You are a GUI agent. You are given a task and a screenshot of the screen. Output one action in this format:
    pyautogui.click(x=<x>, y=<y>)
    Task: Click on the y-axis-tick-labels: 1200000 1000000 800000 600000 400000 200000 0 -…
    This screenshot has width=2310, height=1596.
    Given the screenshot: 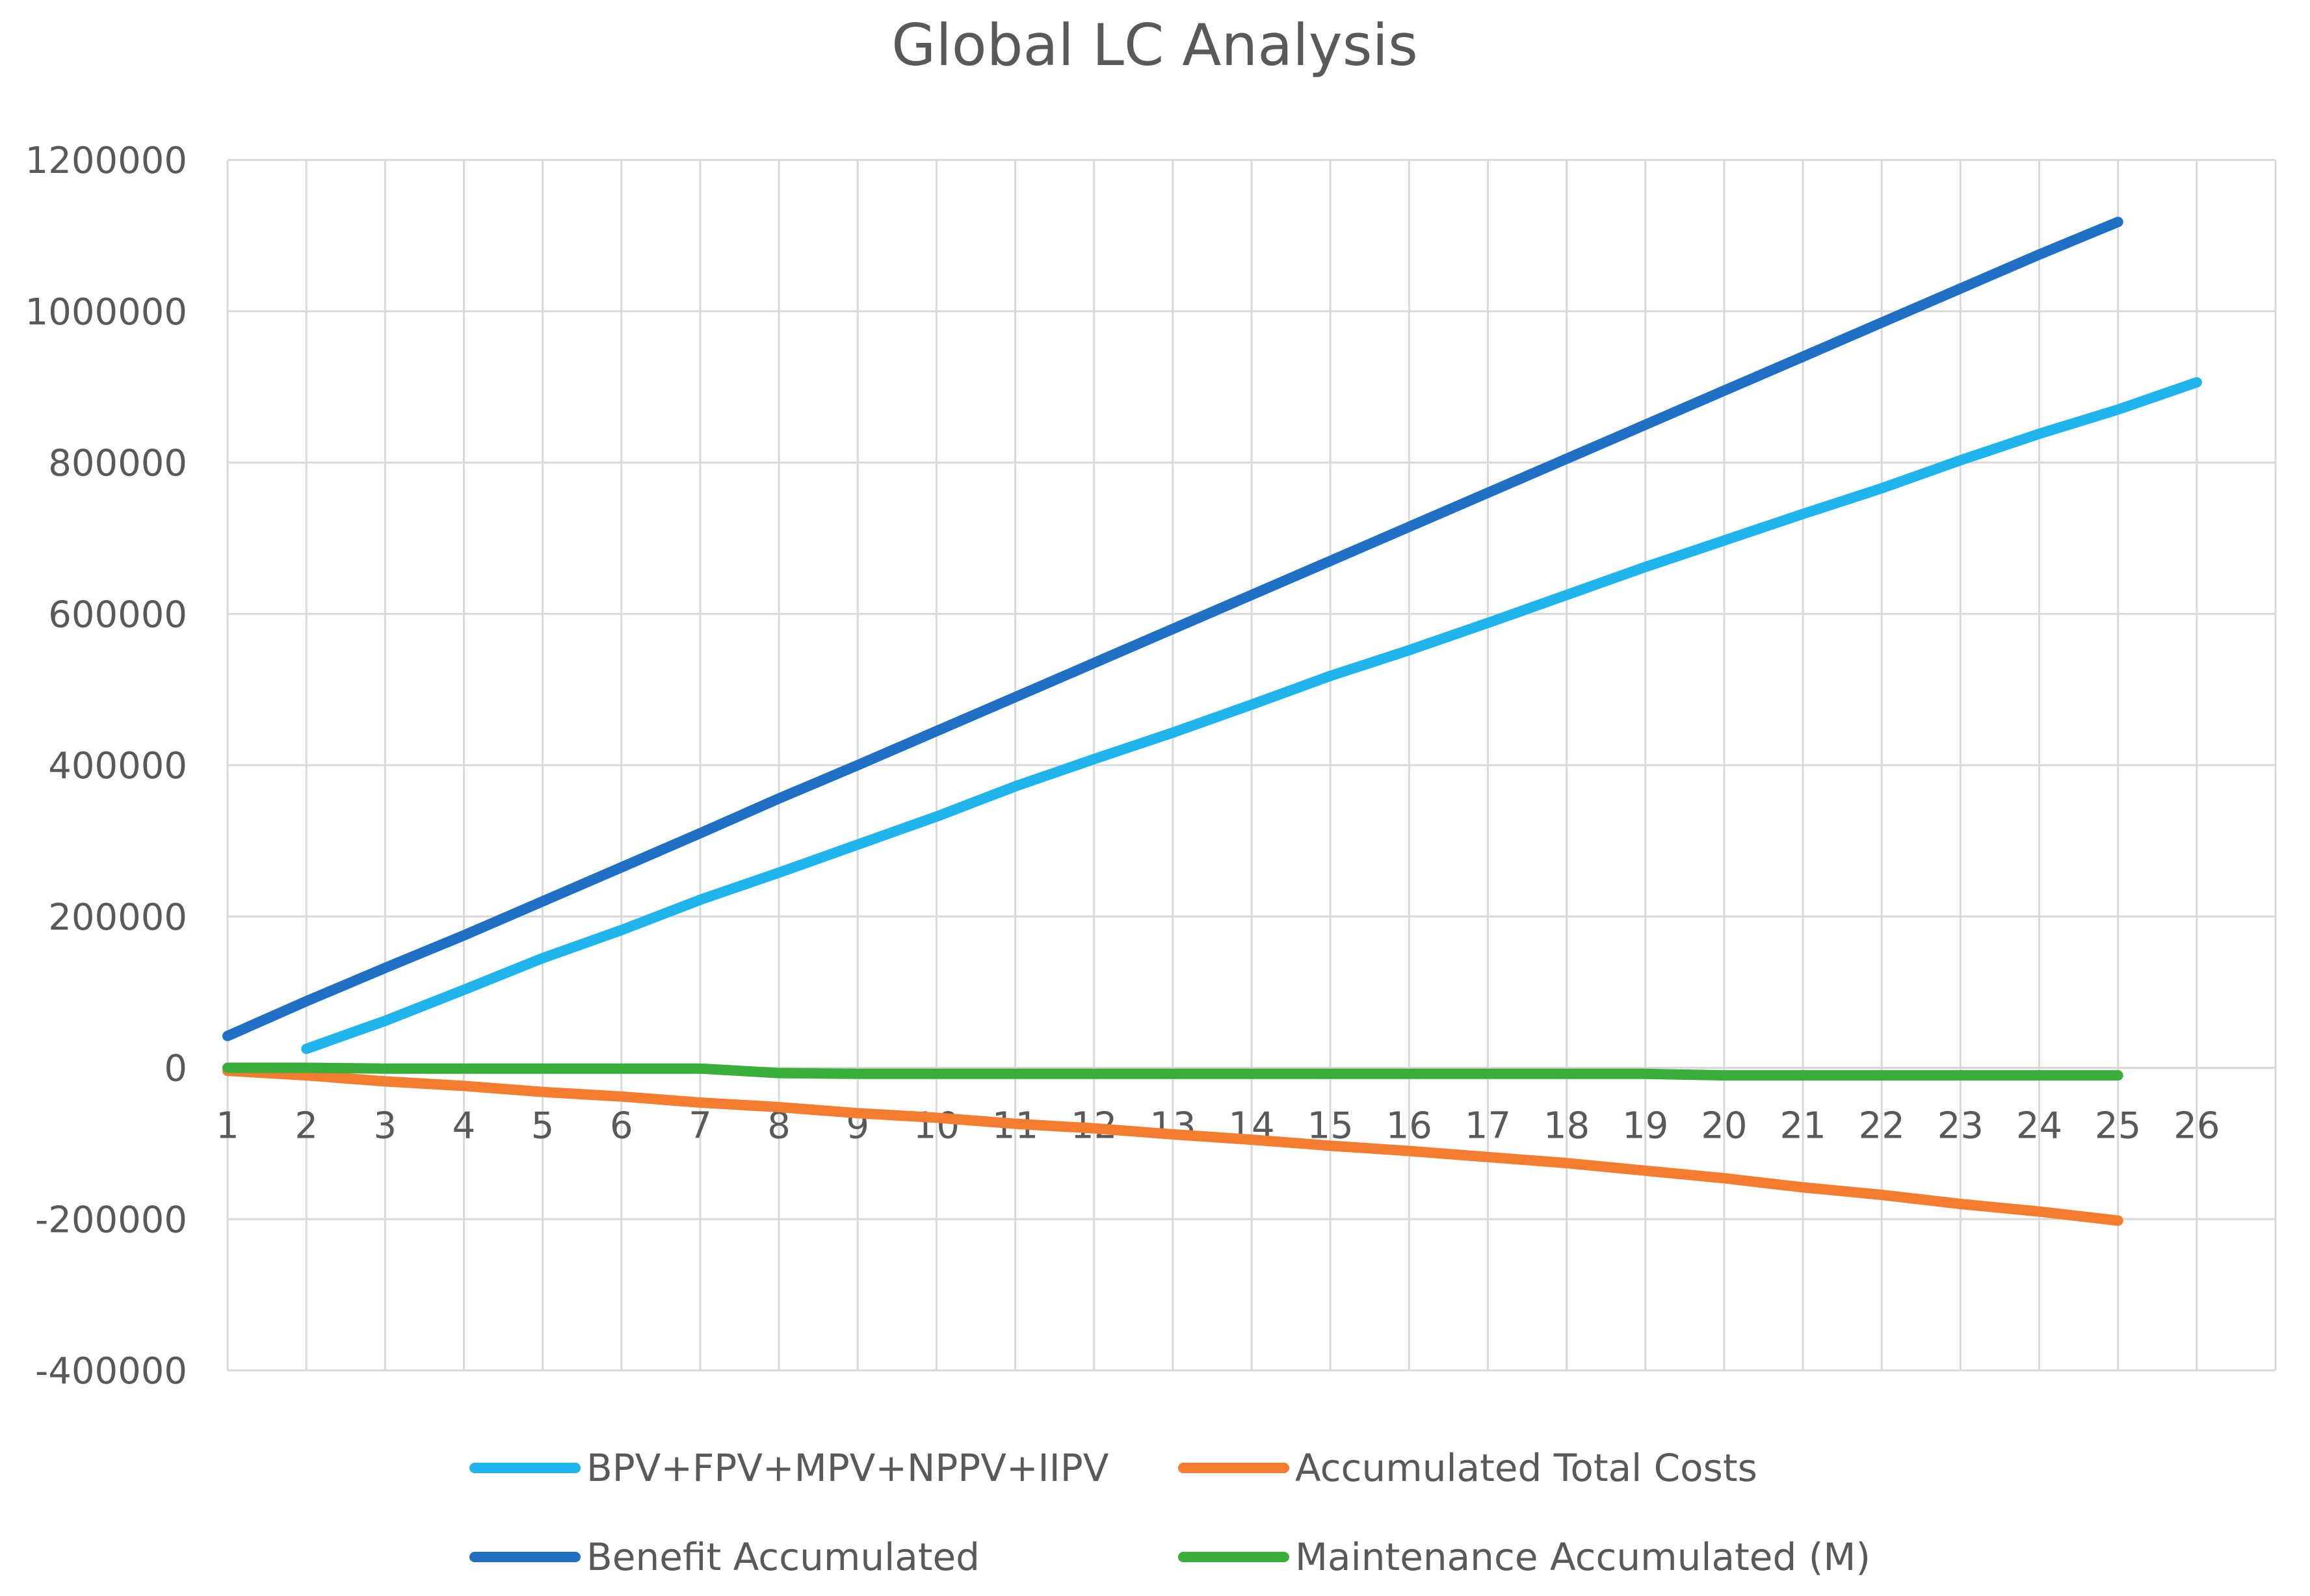 What is the action you would take?
    pyautogui.click(x=106, y=766)
    